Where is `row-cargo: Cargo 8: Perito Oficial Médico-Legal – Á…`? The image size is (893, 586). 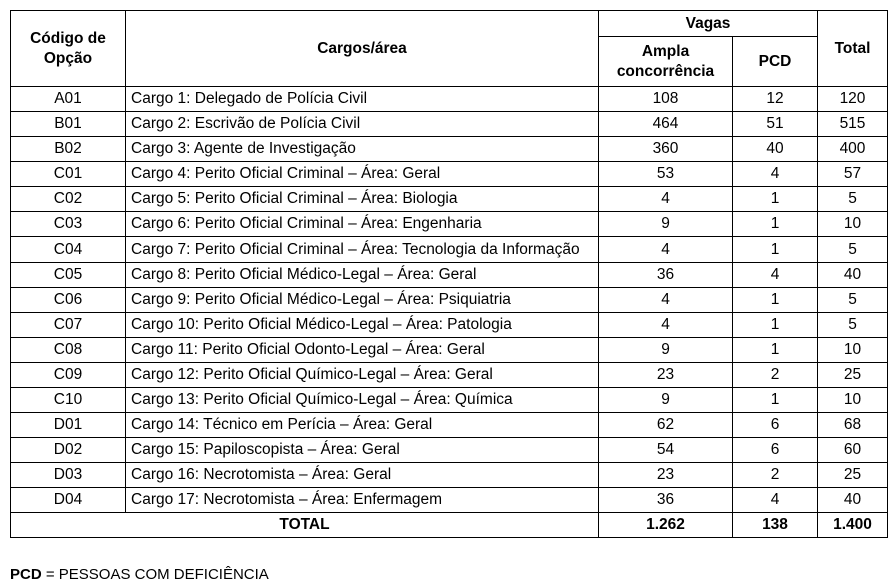 row-cargo: Cargo 8: Perito Oficial Médico-Legal – Á… is located at coordinates (362, 275).